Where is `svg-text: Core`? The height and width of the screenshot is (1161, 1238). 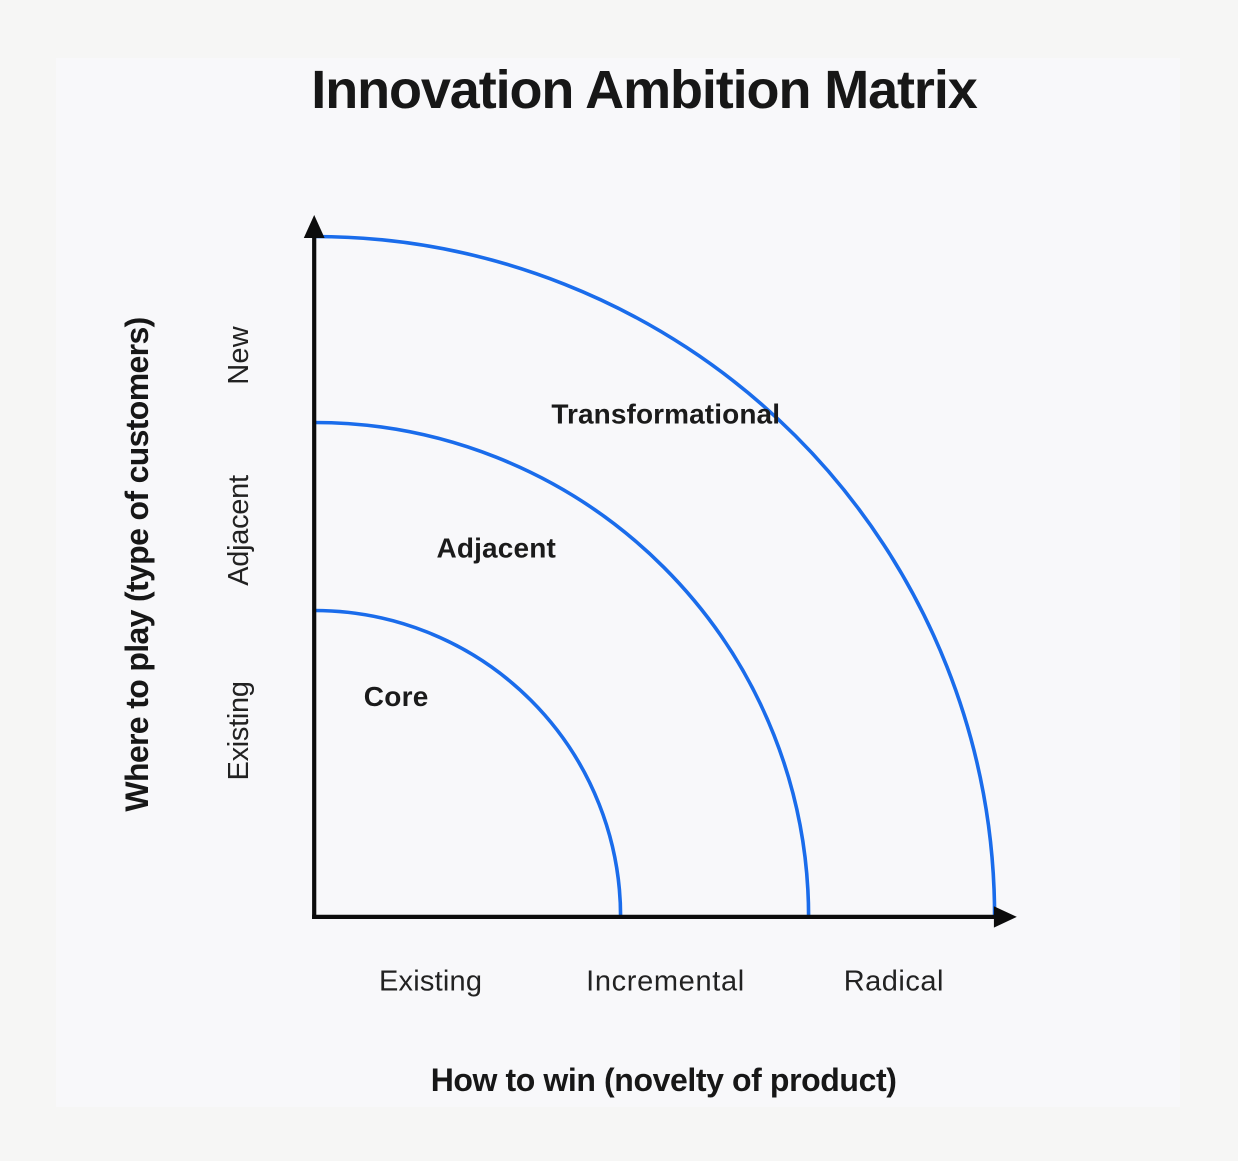
svg-text: Core is located at coordinates (396, 696).